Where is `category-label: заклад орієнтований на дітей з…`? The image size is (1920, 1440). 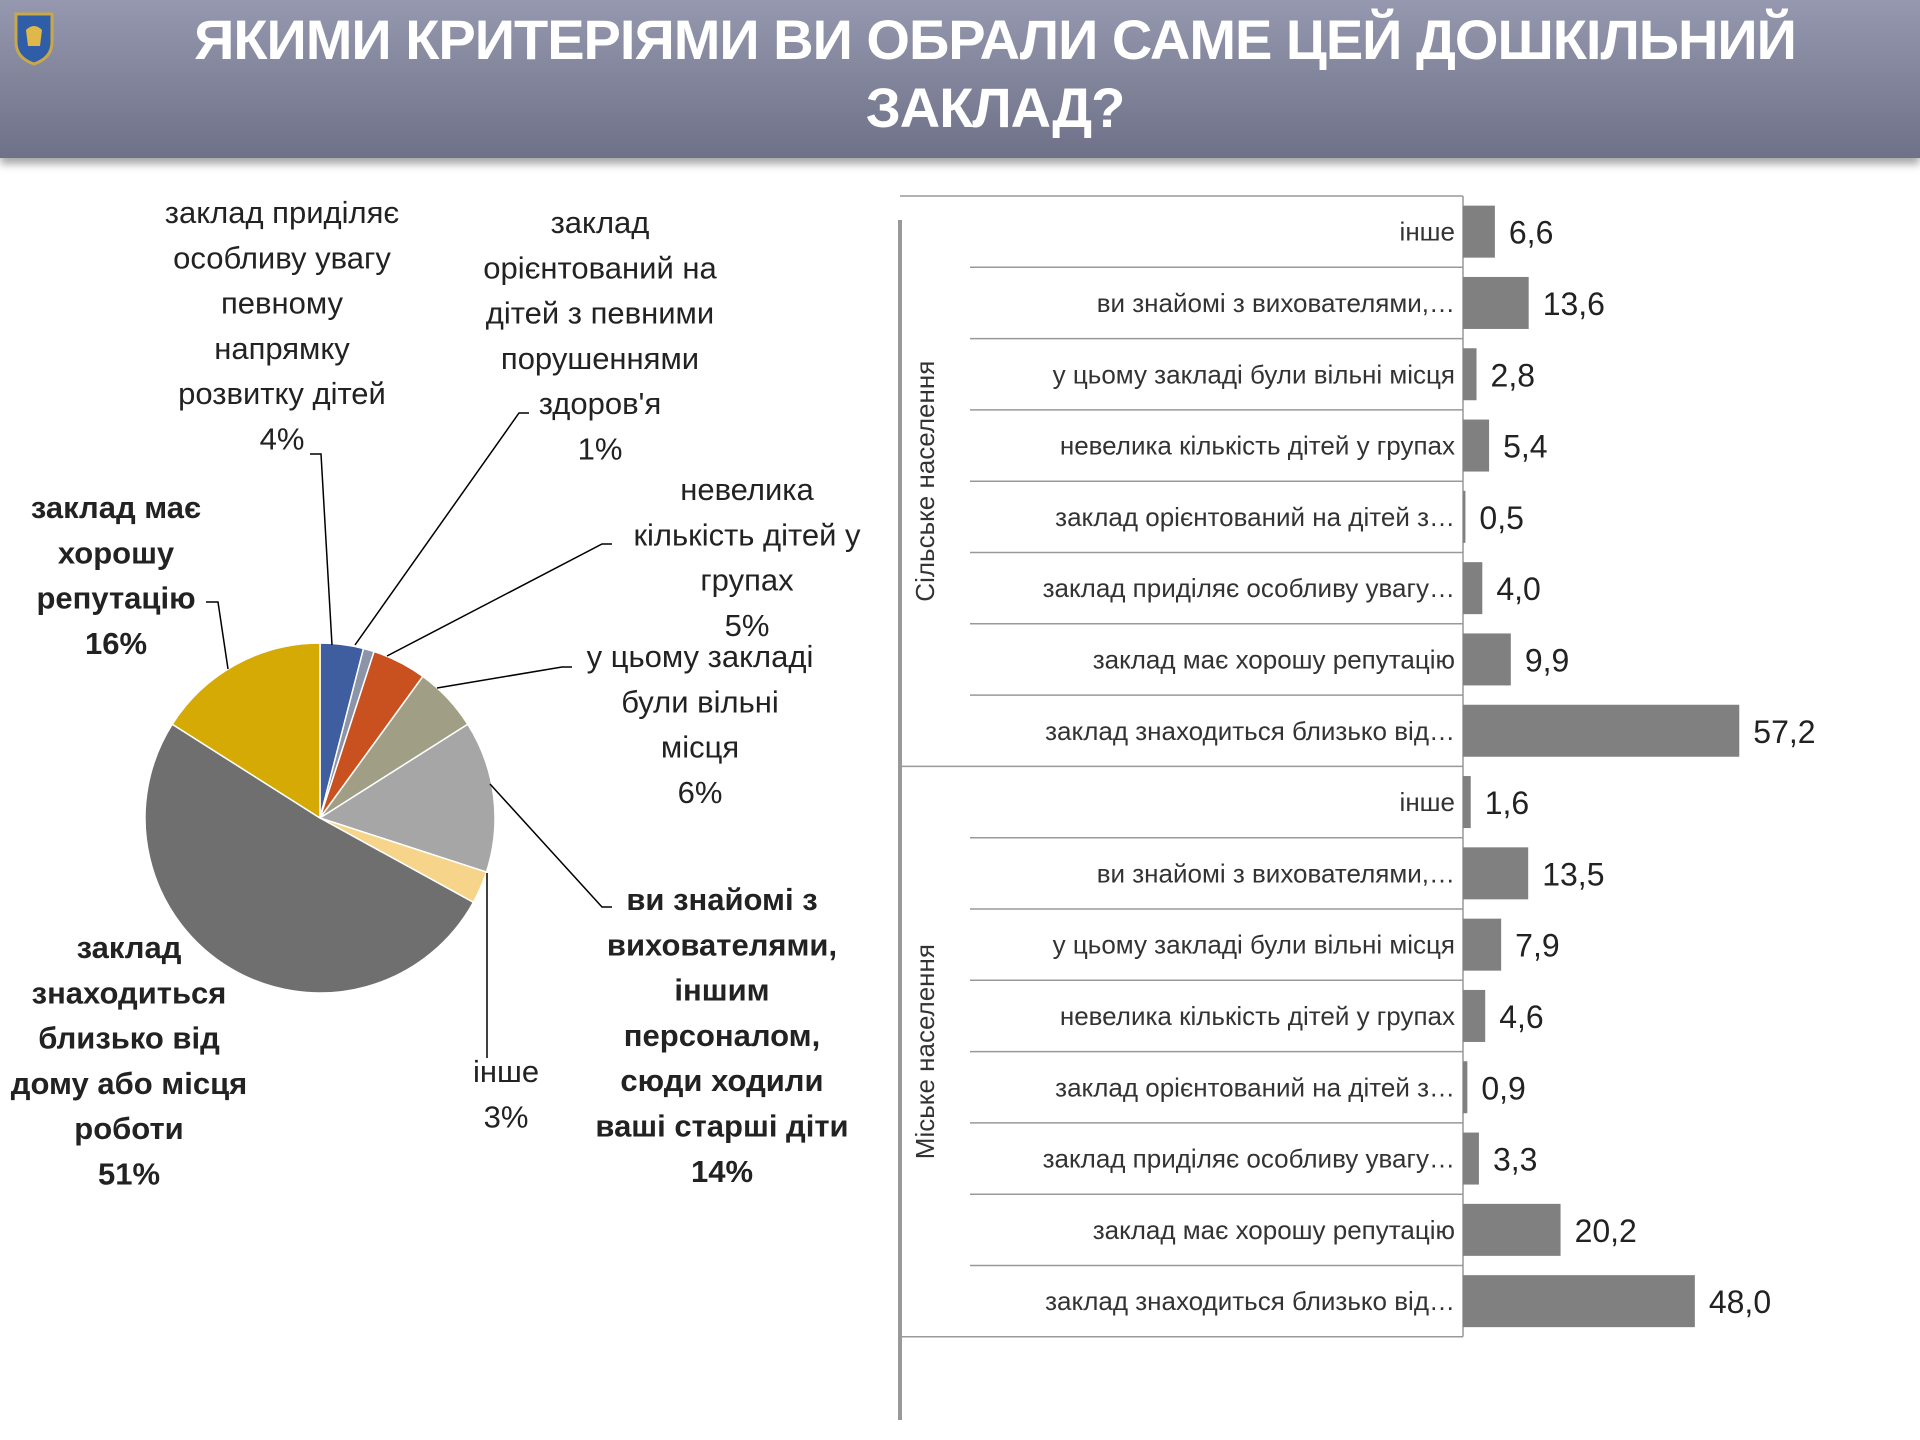
category-label: заклад орієнтований на дітей з… is located at coordinates (1255, 1087).